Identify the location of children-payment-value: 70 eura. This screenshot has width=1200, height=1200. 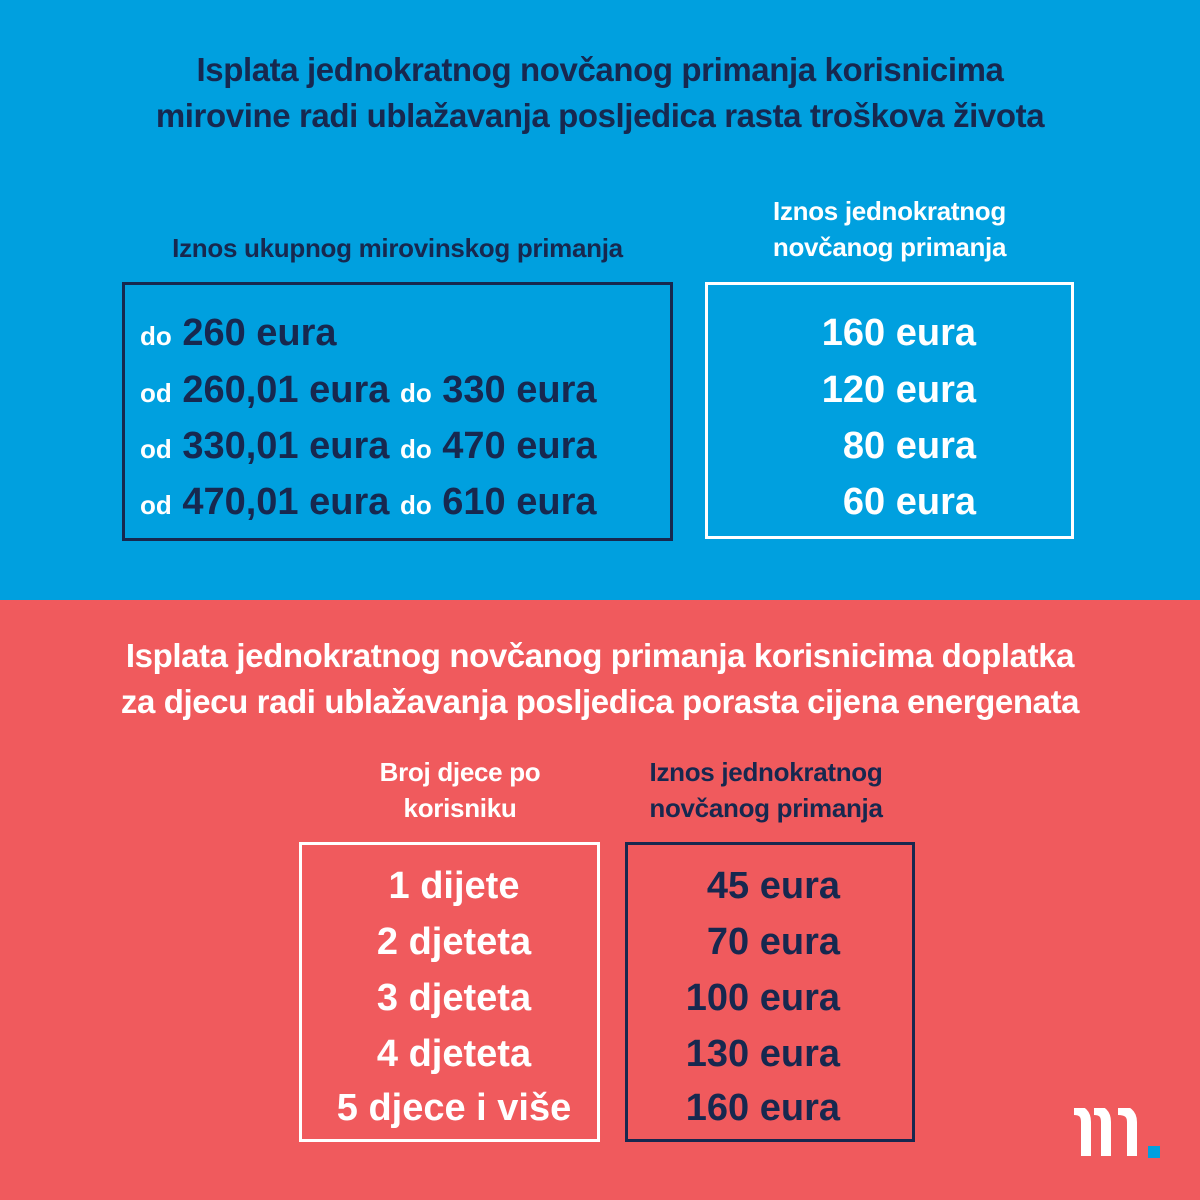
(773, 942).